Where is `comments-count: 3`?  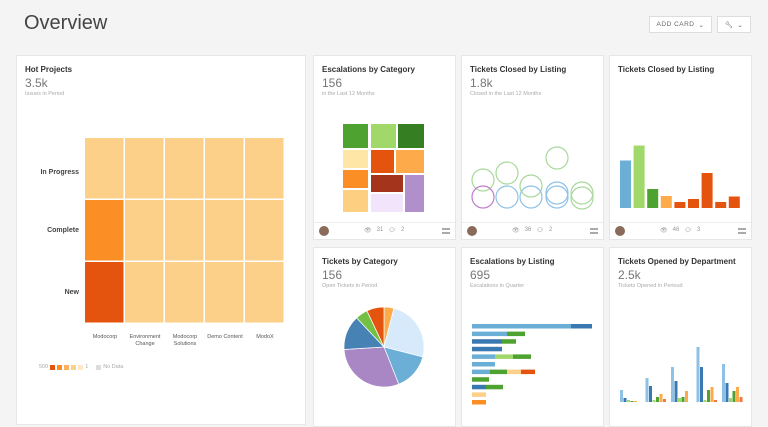 comments-count: 3 is located at coordinates (698, 230).